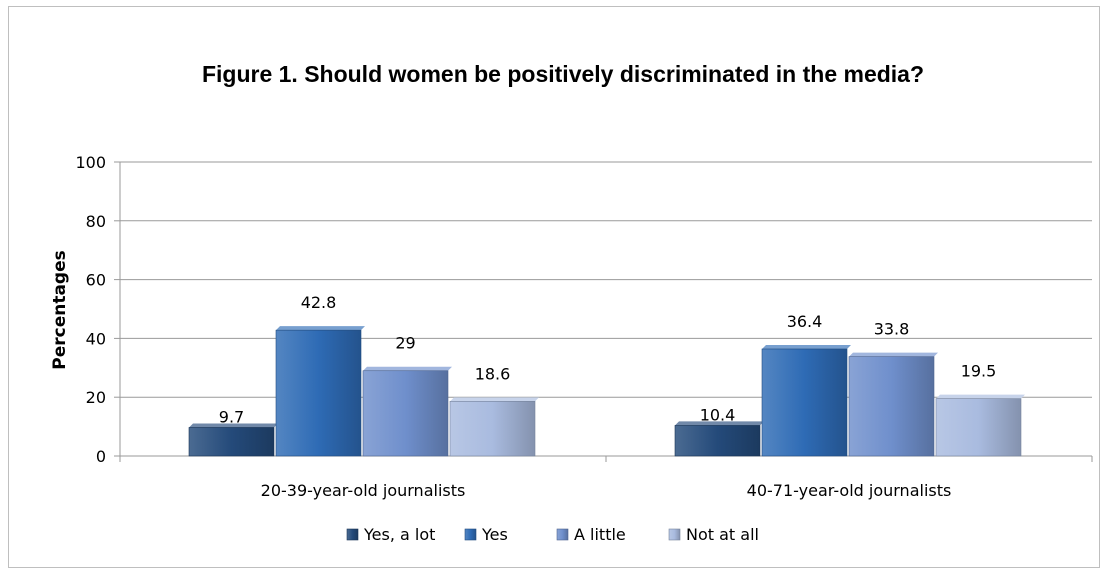  Describe the element at coordinates (363, 490) in the screenshot. I see `x-category-label: 20-39-year-old journalists` at that location.